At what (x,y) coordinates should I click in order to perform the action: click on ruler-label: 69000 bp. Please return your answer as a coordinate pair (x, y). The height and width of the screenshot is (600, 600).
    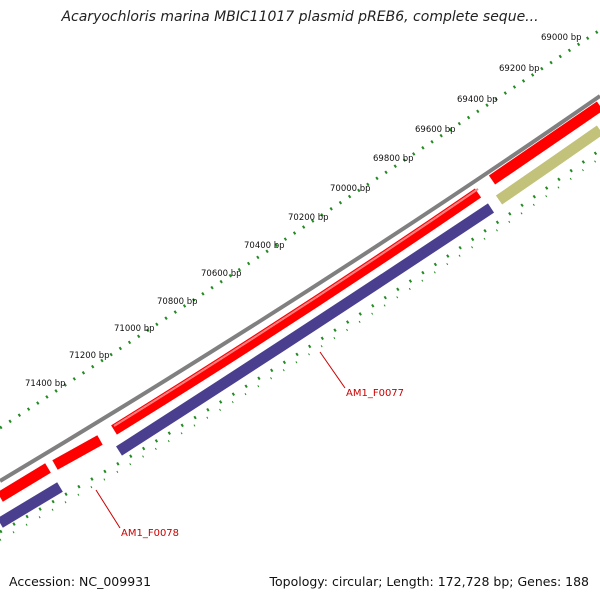
    Looking at the image, I should click on (561, 38).